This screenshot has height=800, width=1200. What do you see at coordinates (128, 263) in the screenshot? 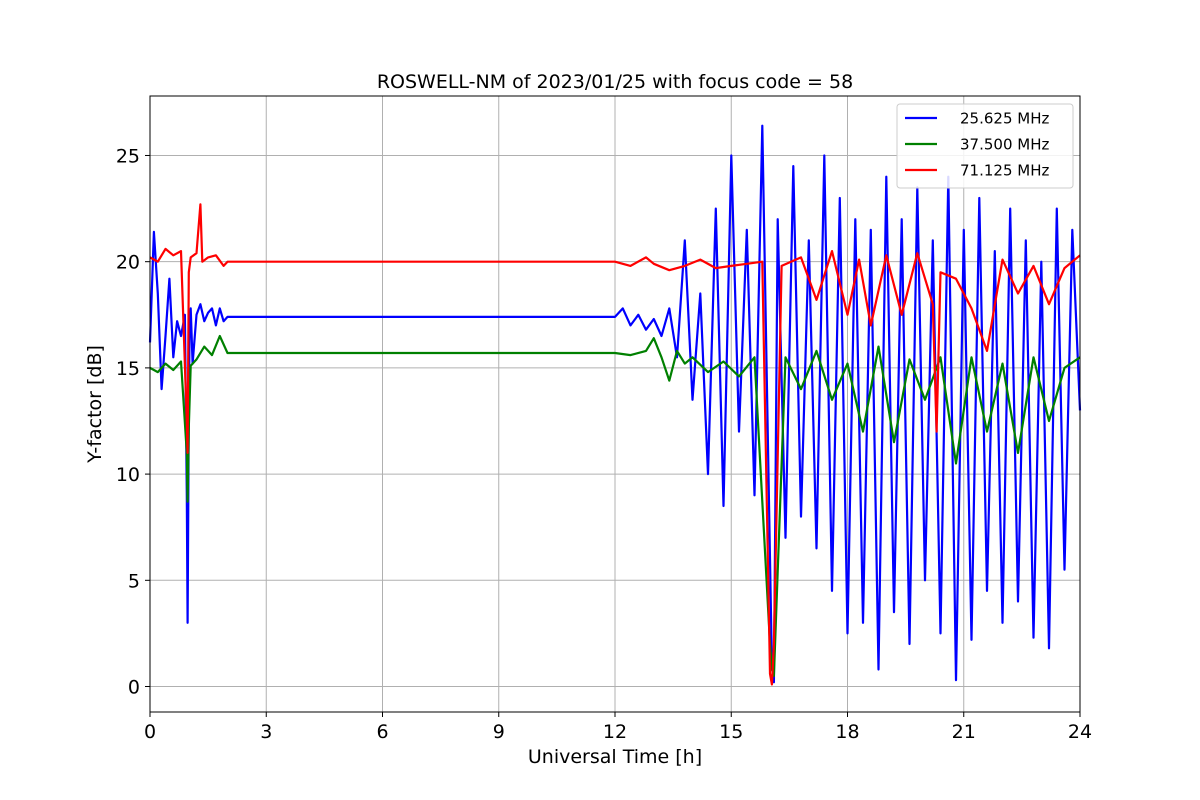
I see `y-tick-label: 20` at bounding box center [128, 263].